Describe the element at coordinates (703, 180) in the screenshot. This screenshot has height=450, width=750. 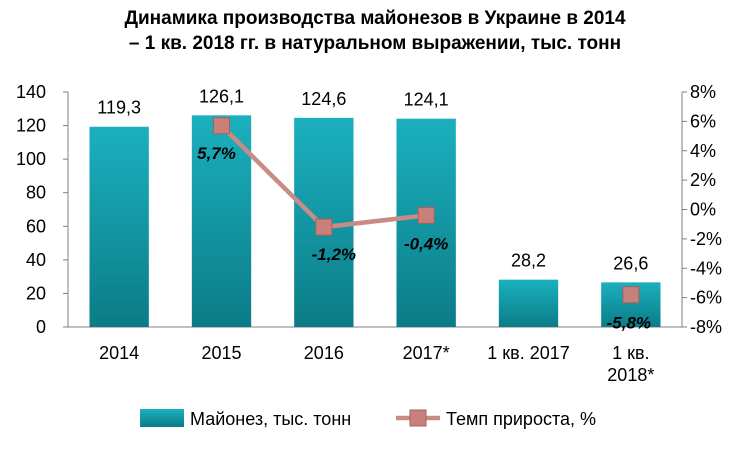
I see `y-right-tick-label: 2%` at that location.